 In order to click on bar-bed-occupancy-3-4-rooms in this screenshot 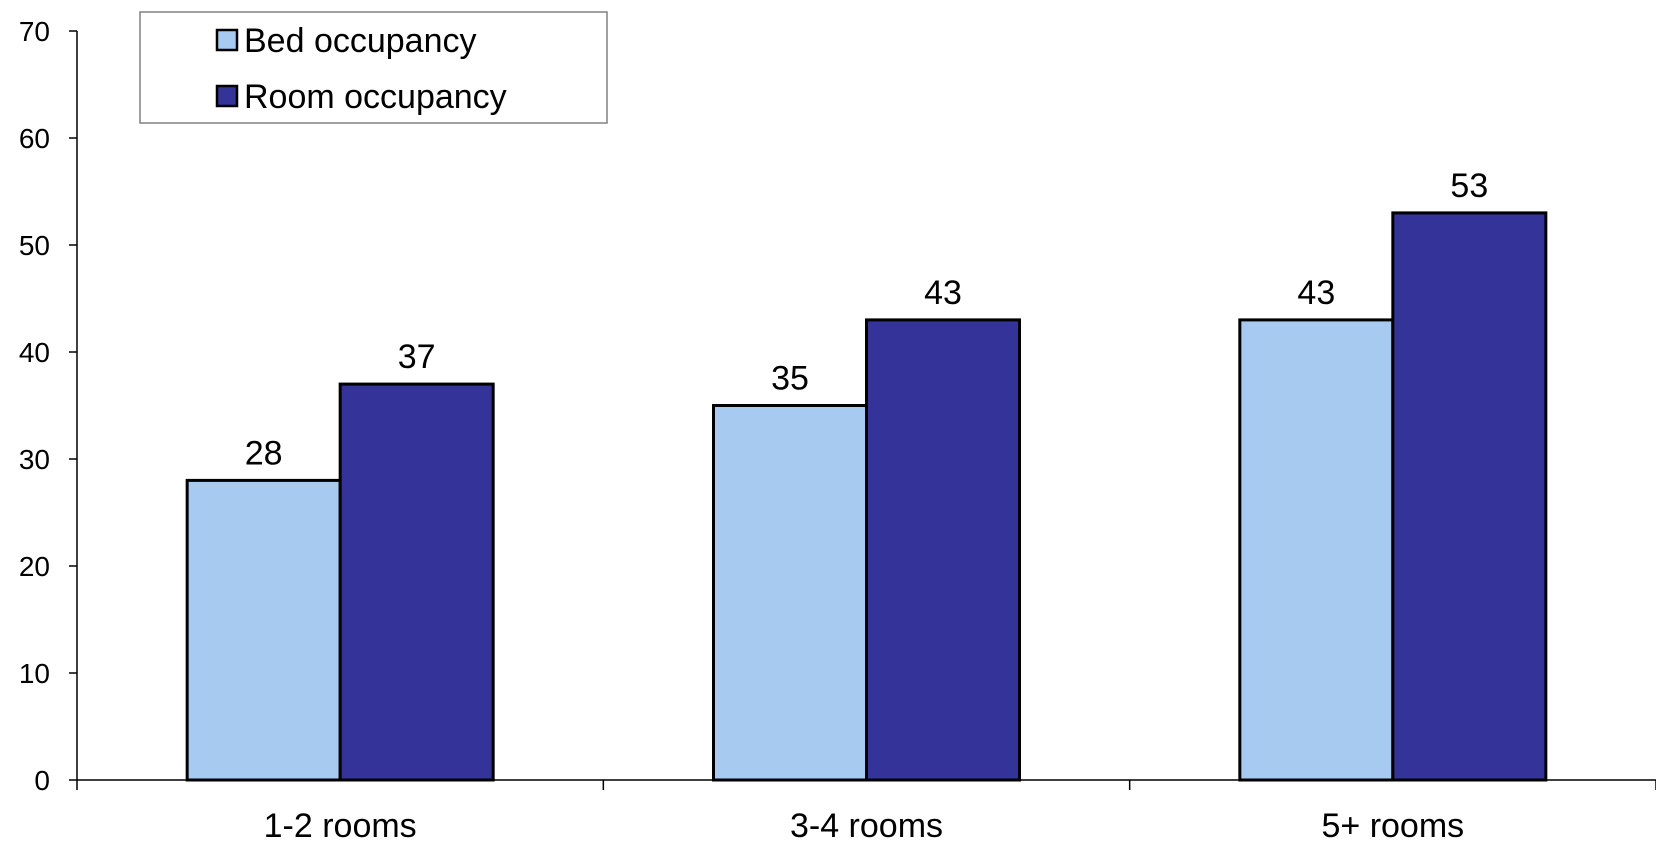, I will do `click(790, 593)`.